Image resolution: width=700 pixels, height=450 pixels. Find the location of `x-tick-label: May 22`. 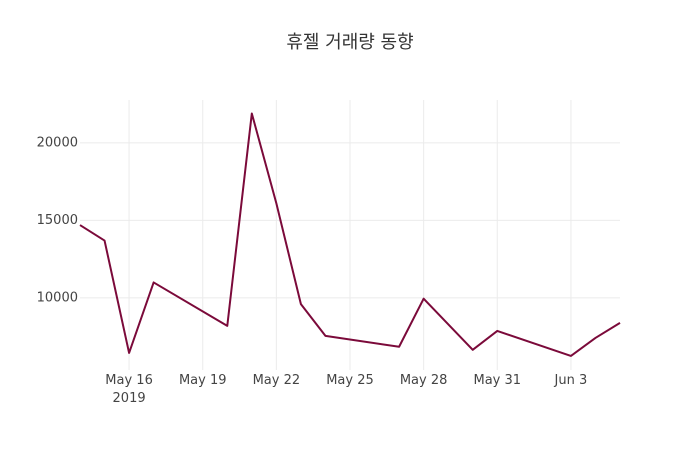

x-tick-label: May 22 is located at coordinates (276, 380).